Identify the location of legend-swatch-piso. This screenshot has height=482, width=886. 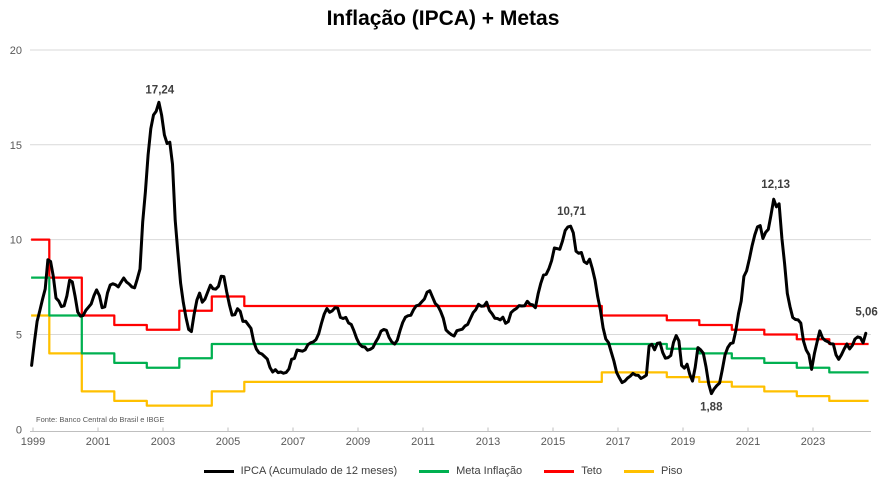
(638, 471).